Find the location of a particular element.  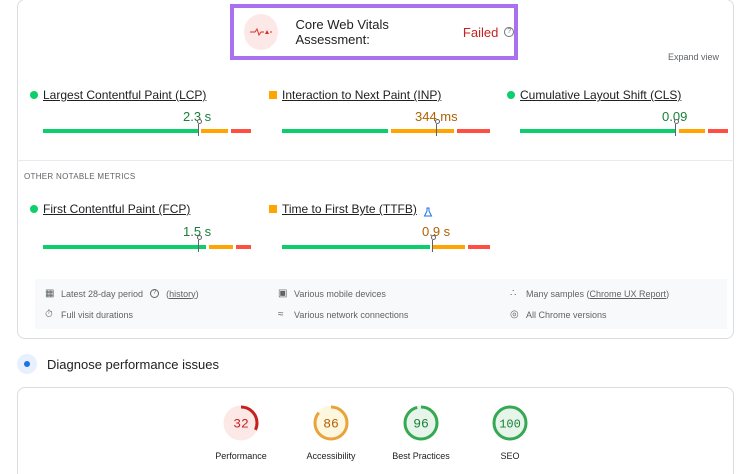

metric-inp: Interaction to Next Paint (INP) 344 ms is located at coordinates (379, 111).